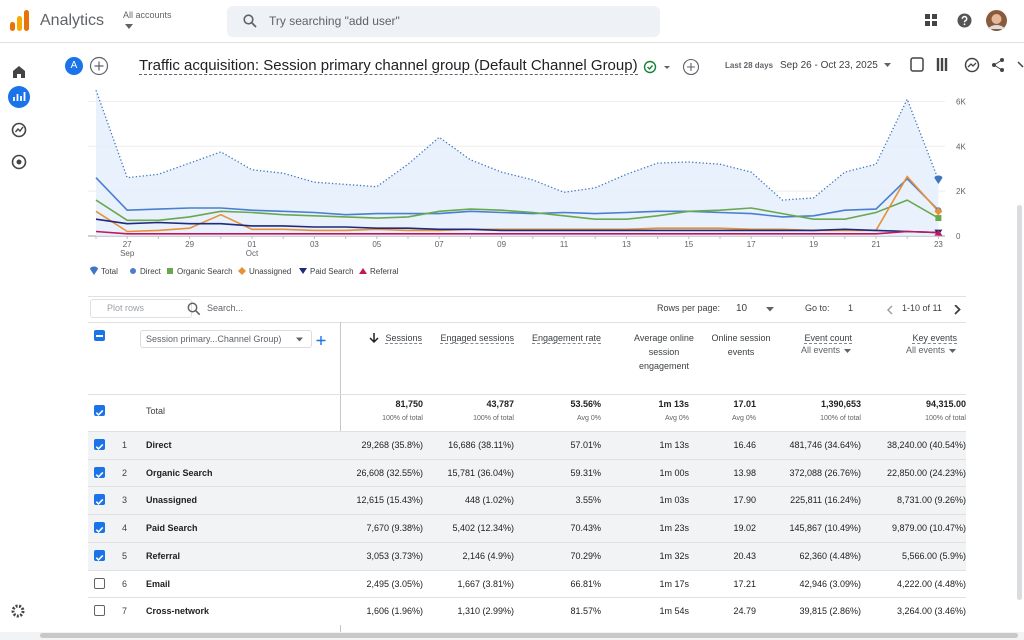 The height and width of the screenshot is (640, 1024). I want to click on row-cell: 17.90, so click(724, 500).